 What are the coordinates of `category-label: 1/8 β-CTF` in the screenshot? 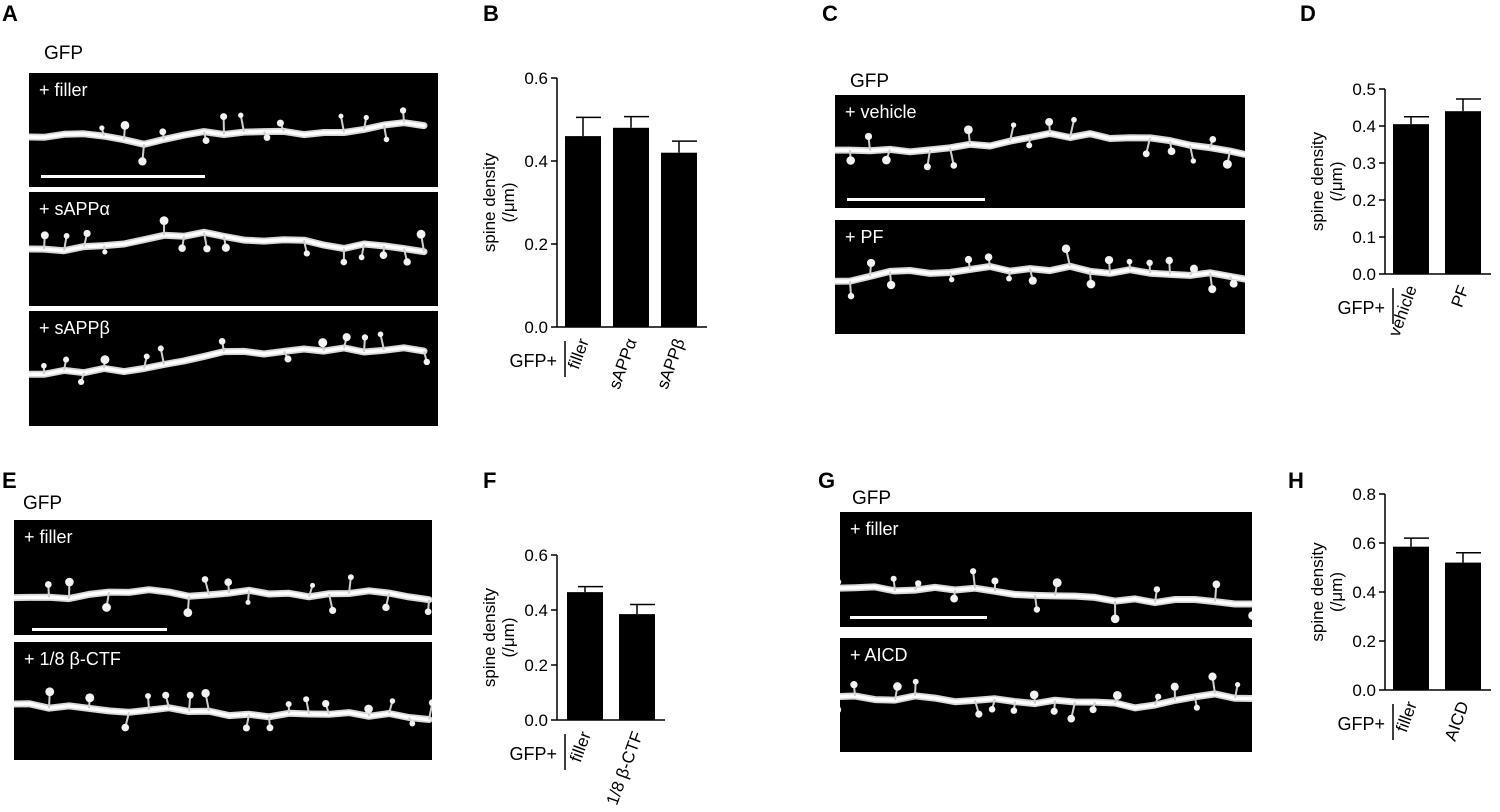 It's located at (625, 768).